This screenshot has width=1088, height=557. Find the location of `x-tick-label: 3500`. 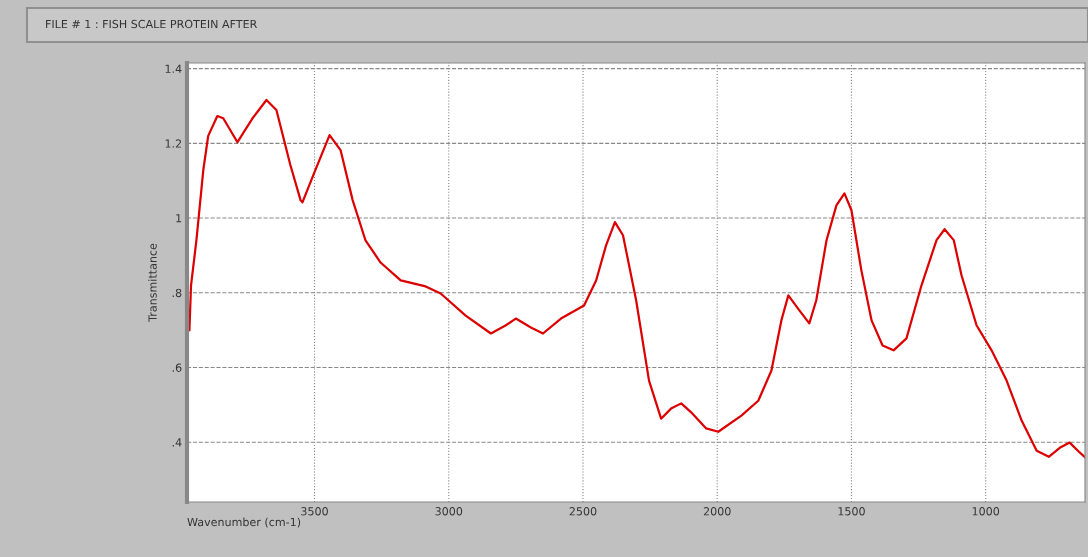

x-tick-label: 3500 is located at coordinates (314, 511).